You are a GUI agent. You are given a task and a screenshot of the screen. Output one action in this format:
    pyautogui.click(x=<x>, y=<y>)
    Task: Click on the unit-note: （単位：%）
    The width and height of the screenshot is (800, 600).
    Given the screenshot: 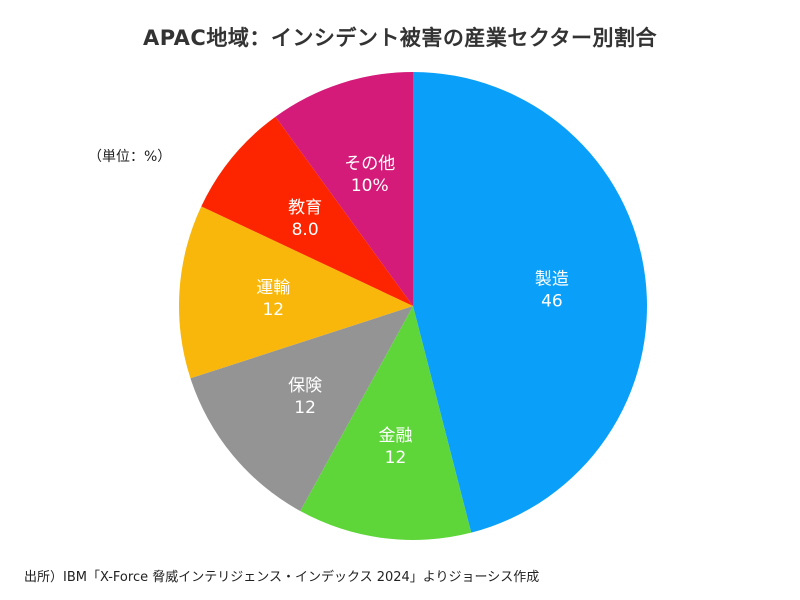 What is the action you would take?
    pyautogui.click(x=130, y=157)
    